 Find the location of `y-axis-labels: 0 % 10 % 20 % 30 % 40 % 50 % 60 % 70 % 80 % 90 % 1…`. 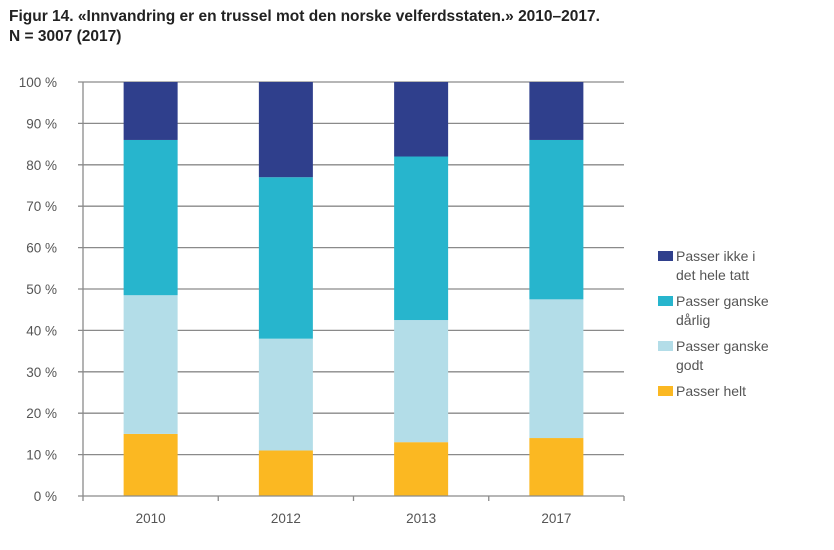

y-axis-labels: 0 % 10 % 20 % 30 % 40 % 50 % 60 % 70 % 80 % 90 % 1… is located at coordinates (38, 289).